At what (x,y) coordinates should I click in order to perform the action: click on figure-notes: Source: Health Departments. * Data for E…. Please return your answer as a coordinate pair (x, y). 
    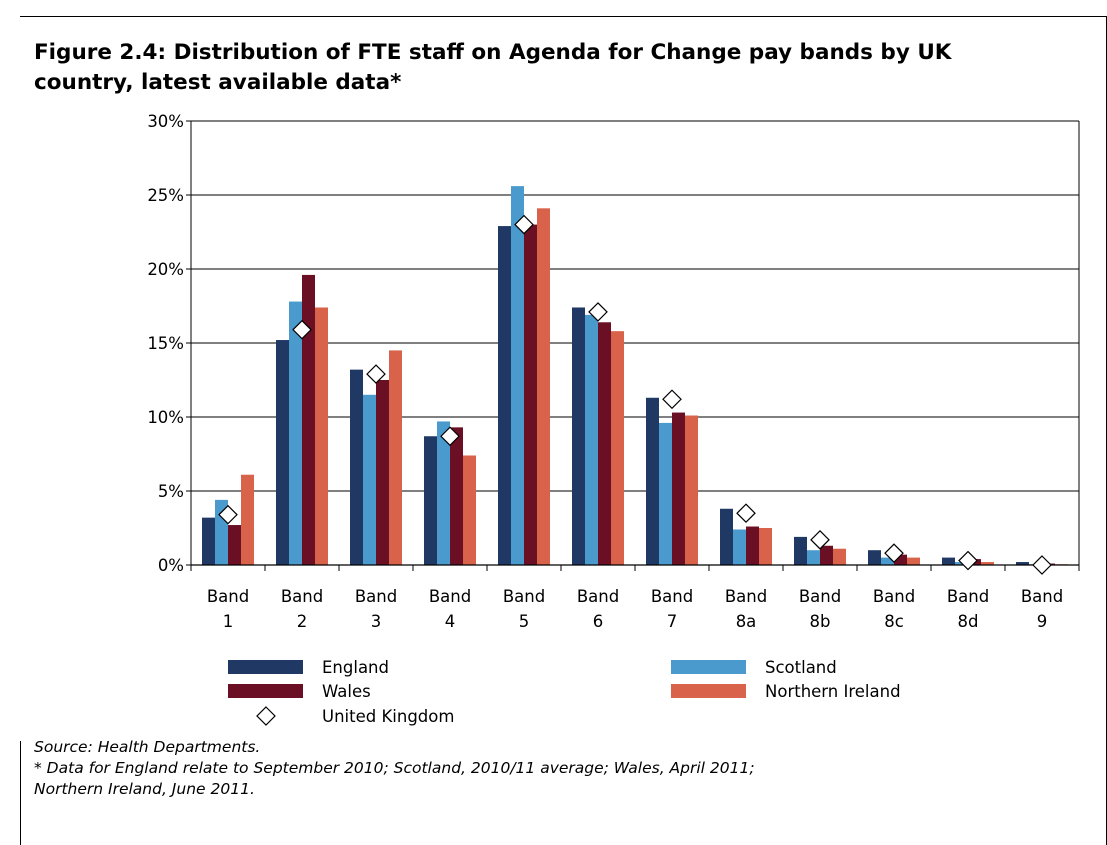
    Looking at the image, I should click on (534, 768).